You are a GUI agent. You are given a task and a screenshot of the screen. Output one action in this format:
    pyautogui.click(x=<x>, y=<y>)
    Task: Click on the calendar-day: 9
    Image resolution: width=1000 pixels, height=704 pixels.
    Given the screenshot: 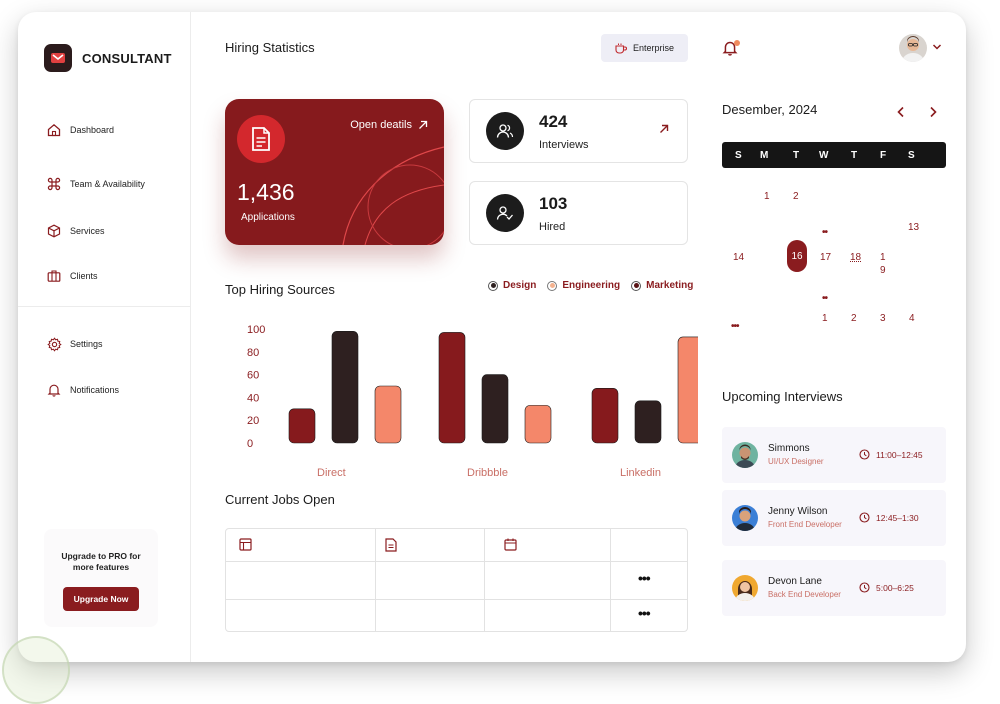 What is the action you would take?
    pyautogui.click(x=883, y=270)
    